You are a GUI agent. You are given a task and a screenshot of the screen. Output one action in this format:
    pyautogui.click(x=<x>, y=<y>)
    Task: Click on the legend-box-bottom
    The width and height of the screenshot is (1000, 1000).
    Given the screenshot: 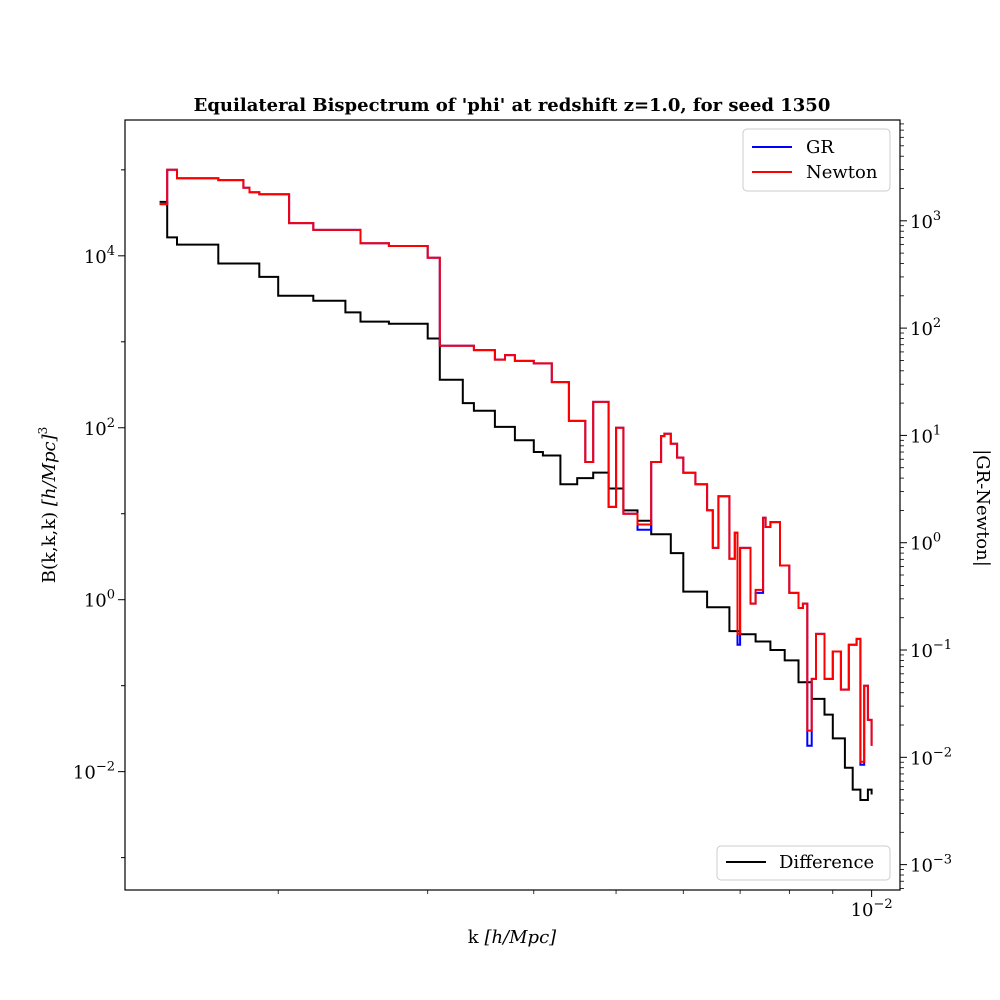 What is the action you would take?
    pyautogui.click(x=803, y=863)
    